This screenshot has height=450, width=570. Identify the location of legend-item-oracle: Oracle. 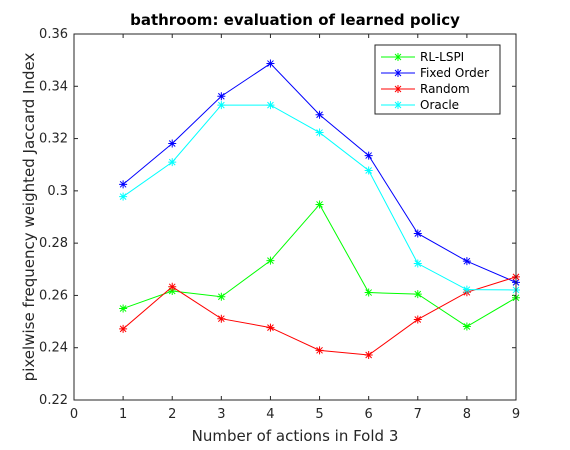
(420, 105).